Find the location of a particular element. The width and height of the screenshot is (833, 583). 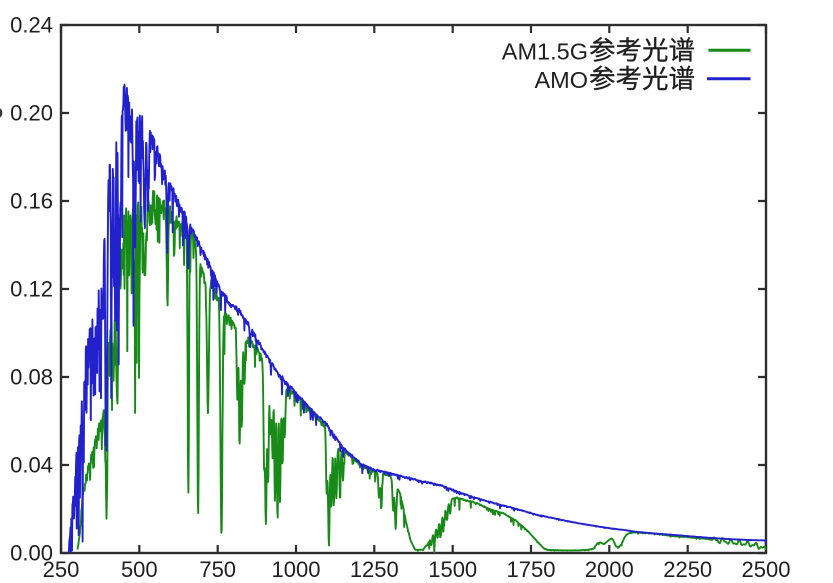

svg-text: AM1.5G is located at coordinates (545, 52).